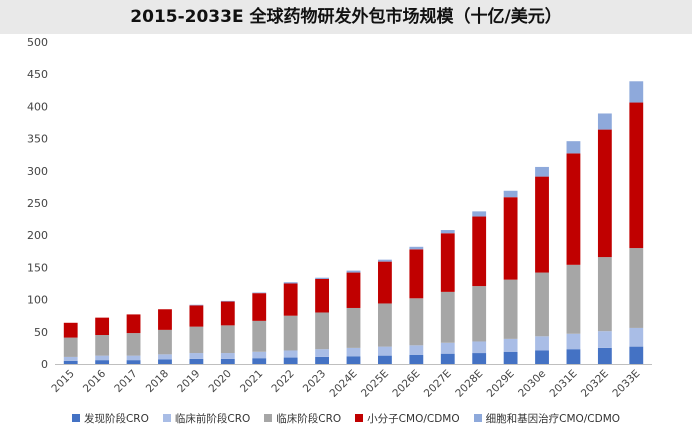  What do you see at coordinates (206, 418) in the screenshot?
I see `legend-item: 临床前阶段CRO` at bounding box center [206, 418].